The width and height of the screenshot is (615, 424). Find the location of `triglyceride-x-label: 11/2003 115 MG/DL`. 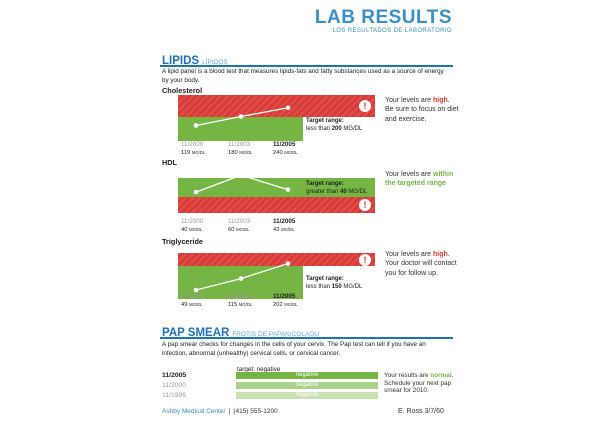

triglyceride-x-label: 11/2003 115 MG/DL is located at coordinates (248, 301).